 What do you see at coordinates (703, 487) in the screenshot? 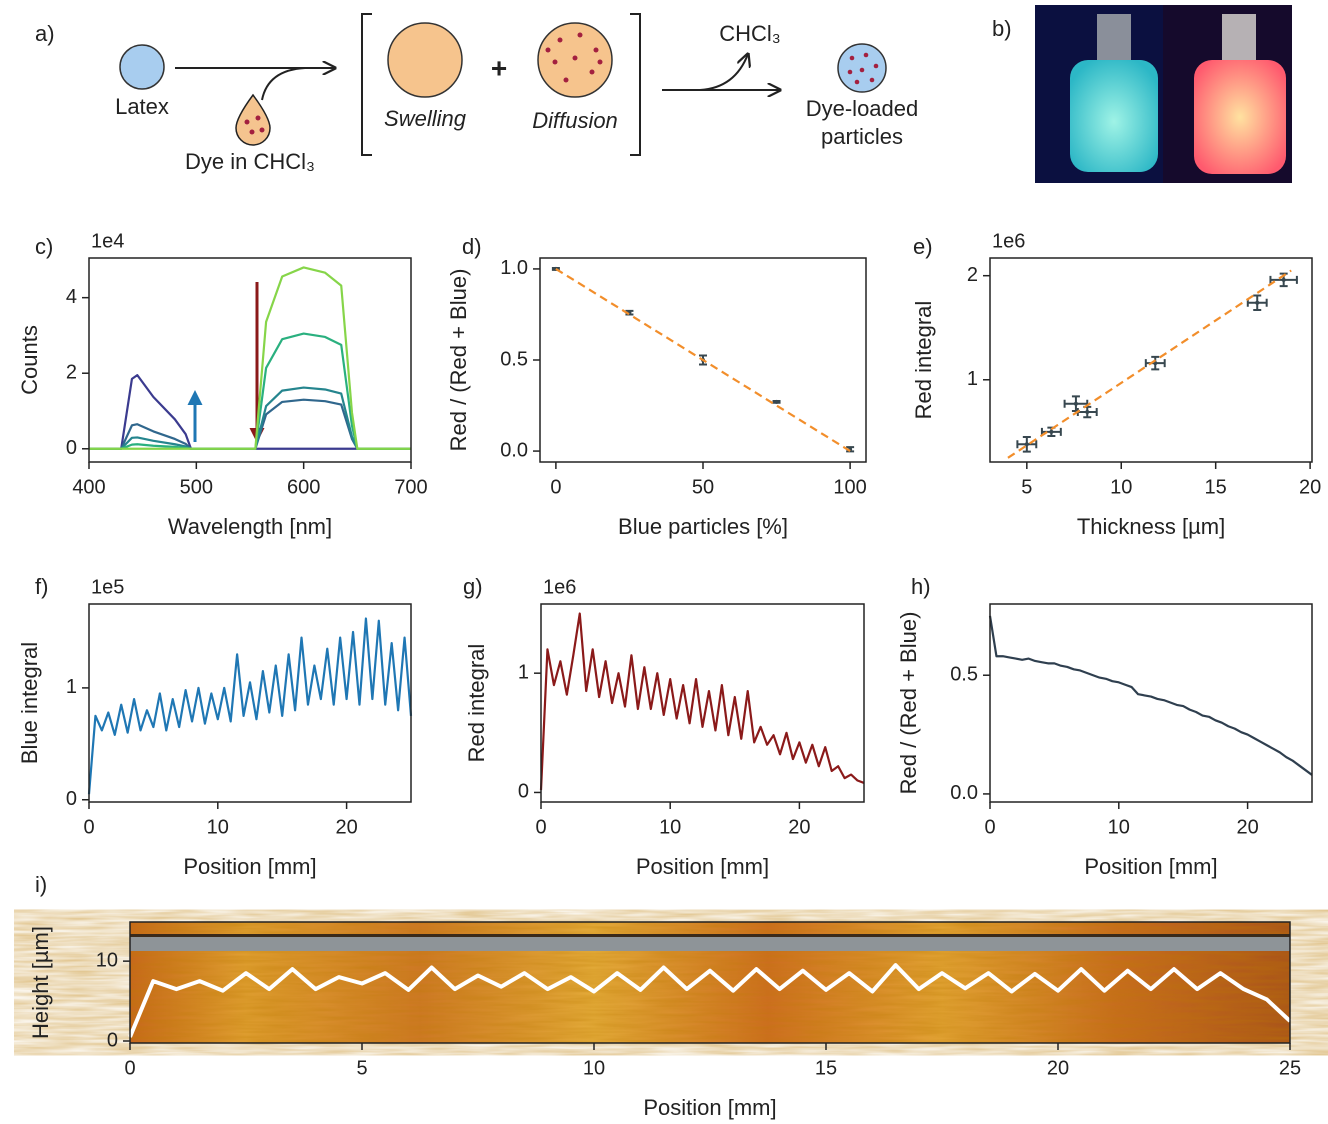
I see `x-tick-label: 50` at bounding box center [703, 487].